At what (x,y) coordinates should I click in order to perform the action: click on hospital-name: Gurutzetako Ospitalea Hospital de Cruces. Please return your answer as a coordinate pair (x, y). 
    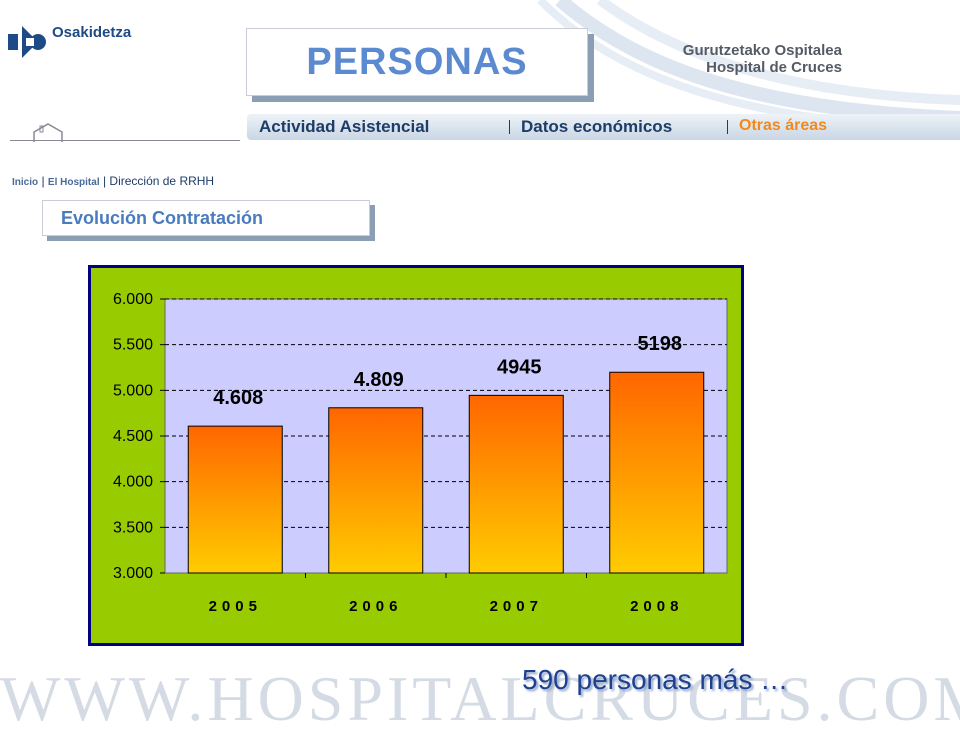
    Looking at the image, I should click on (762, 59).